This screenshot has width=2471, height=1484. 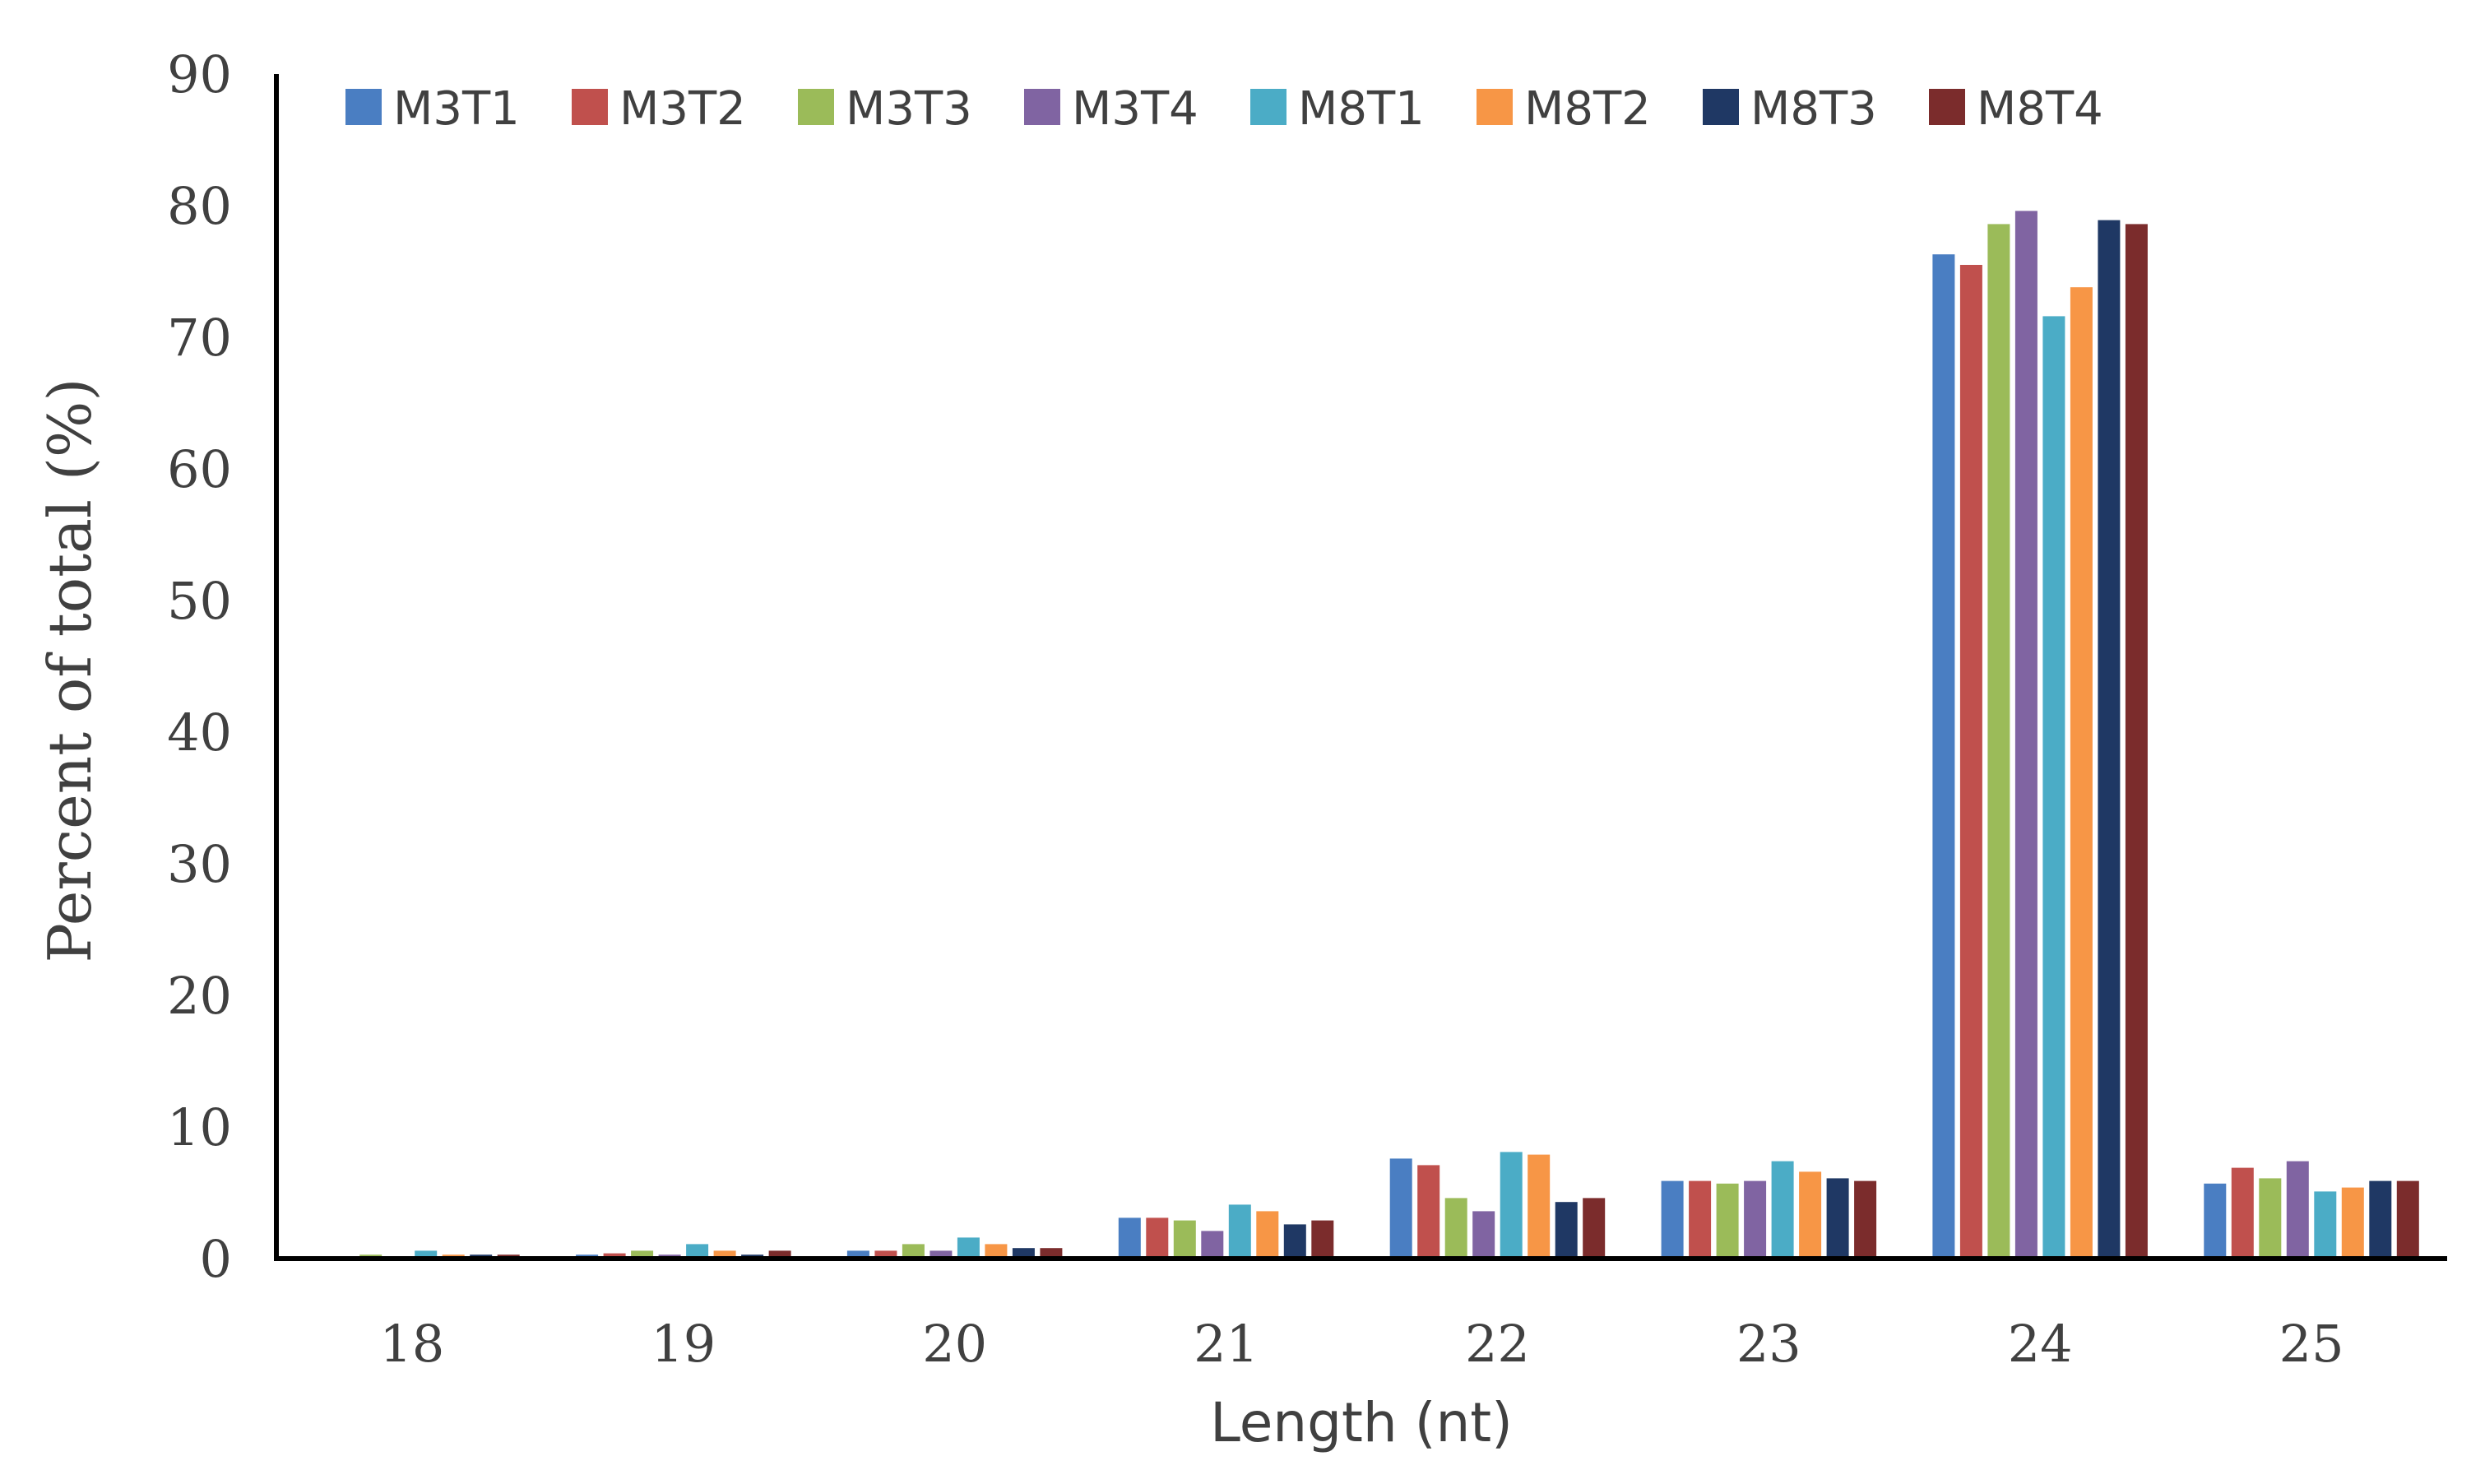 I want to click on x-tick-label: 21, so click(x=1226, y=1344).